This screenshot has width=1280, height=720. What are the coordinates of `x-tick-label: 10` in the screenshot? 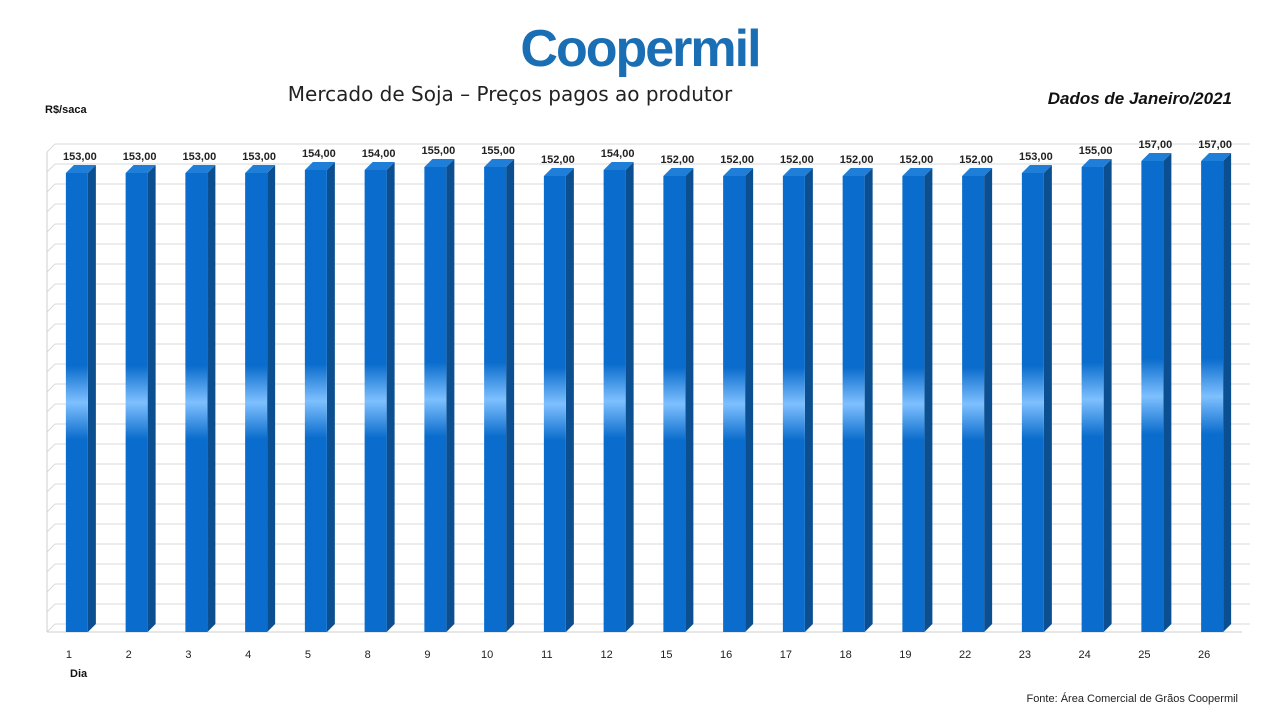 It's located at (487, 655).